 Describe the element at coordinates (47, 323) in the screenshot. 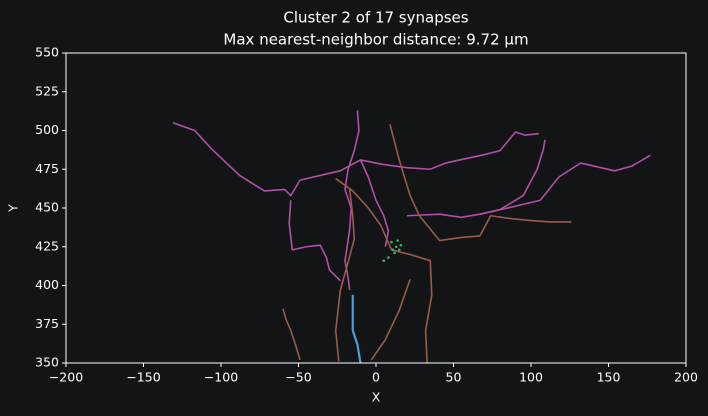

I see `y-tick-label: 375` at that location.